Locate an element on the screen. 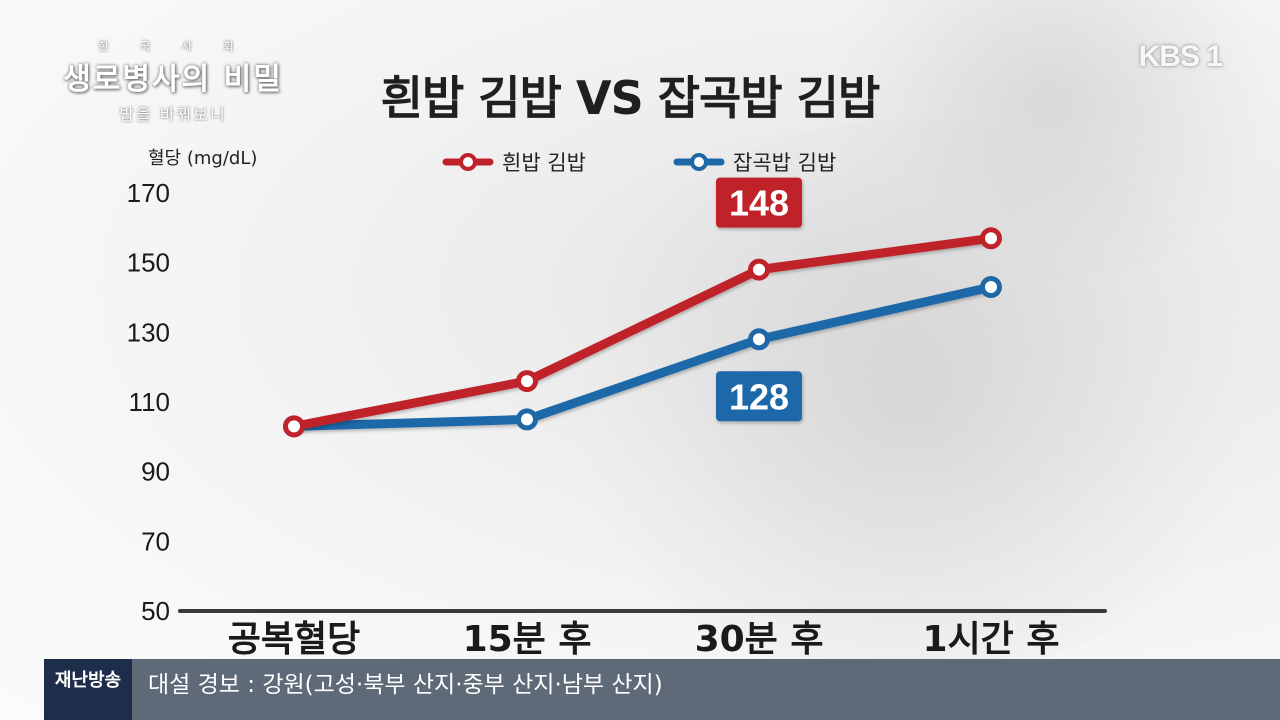 Image resolution: width=1280 pixels, height=720 pixels. ticker-label: 재난방송 is located at coordinates (88, 689).